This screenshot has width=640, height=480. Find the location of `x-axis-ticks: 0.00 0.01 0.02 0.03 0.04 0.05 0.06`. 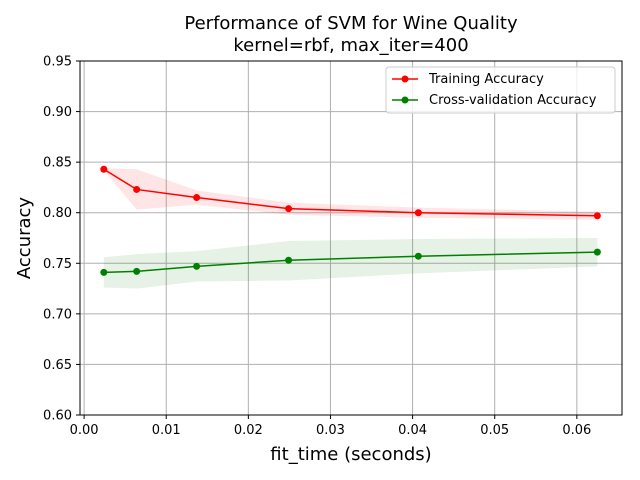

x-axis-ticks: 0.00 0.01 0.02 0.03 0.04 0.05 0.06 is located at coordinates (330, 426).